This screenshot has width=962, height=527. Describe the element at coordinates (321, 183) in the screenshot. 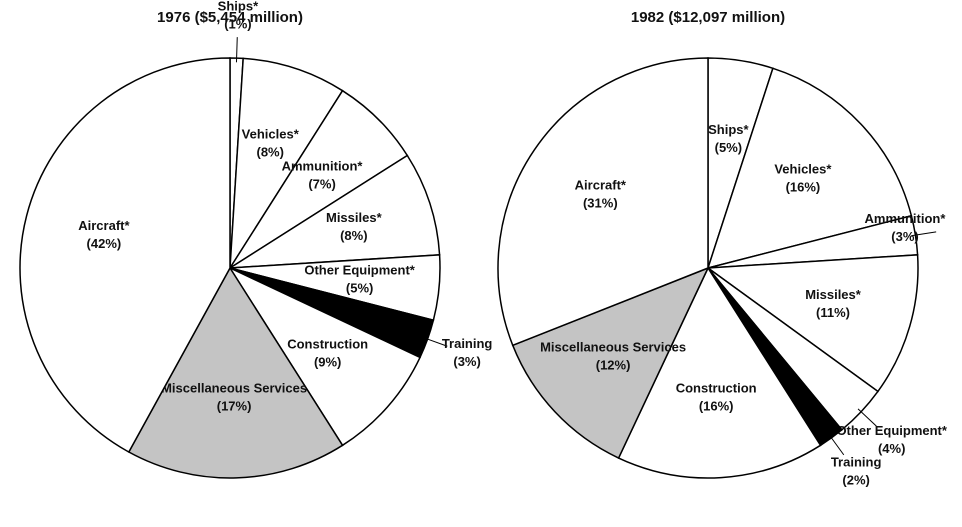

I see `slice-value-label: (7%)` at that location.